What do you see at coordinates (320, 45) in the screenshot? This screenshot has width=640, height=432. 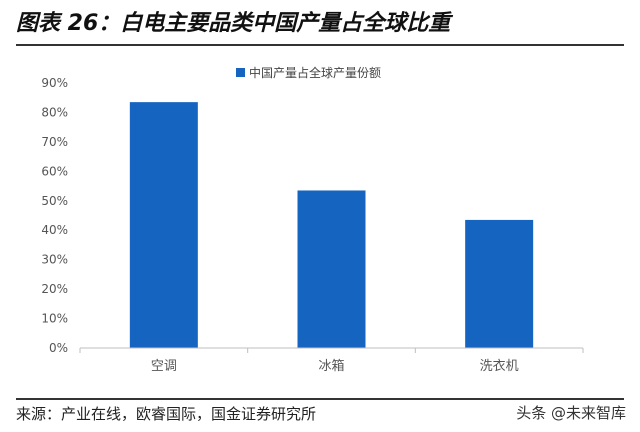 I see `title-rule` at bounding box center [320, 45].